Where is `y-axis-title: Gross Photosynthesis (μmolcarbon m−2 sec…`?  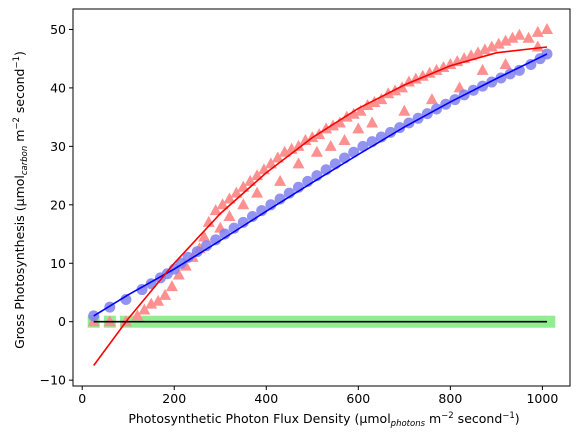 y-axis-title: Gross Photosynthesis (μmolcarbon m−2 sec… is located at coordinates (21, 200).